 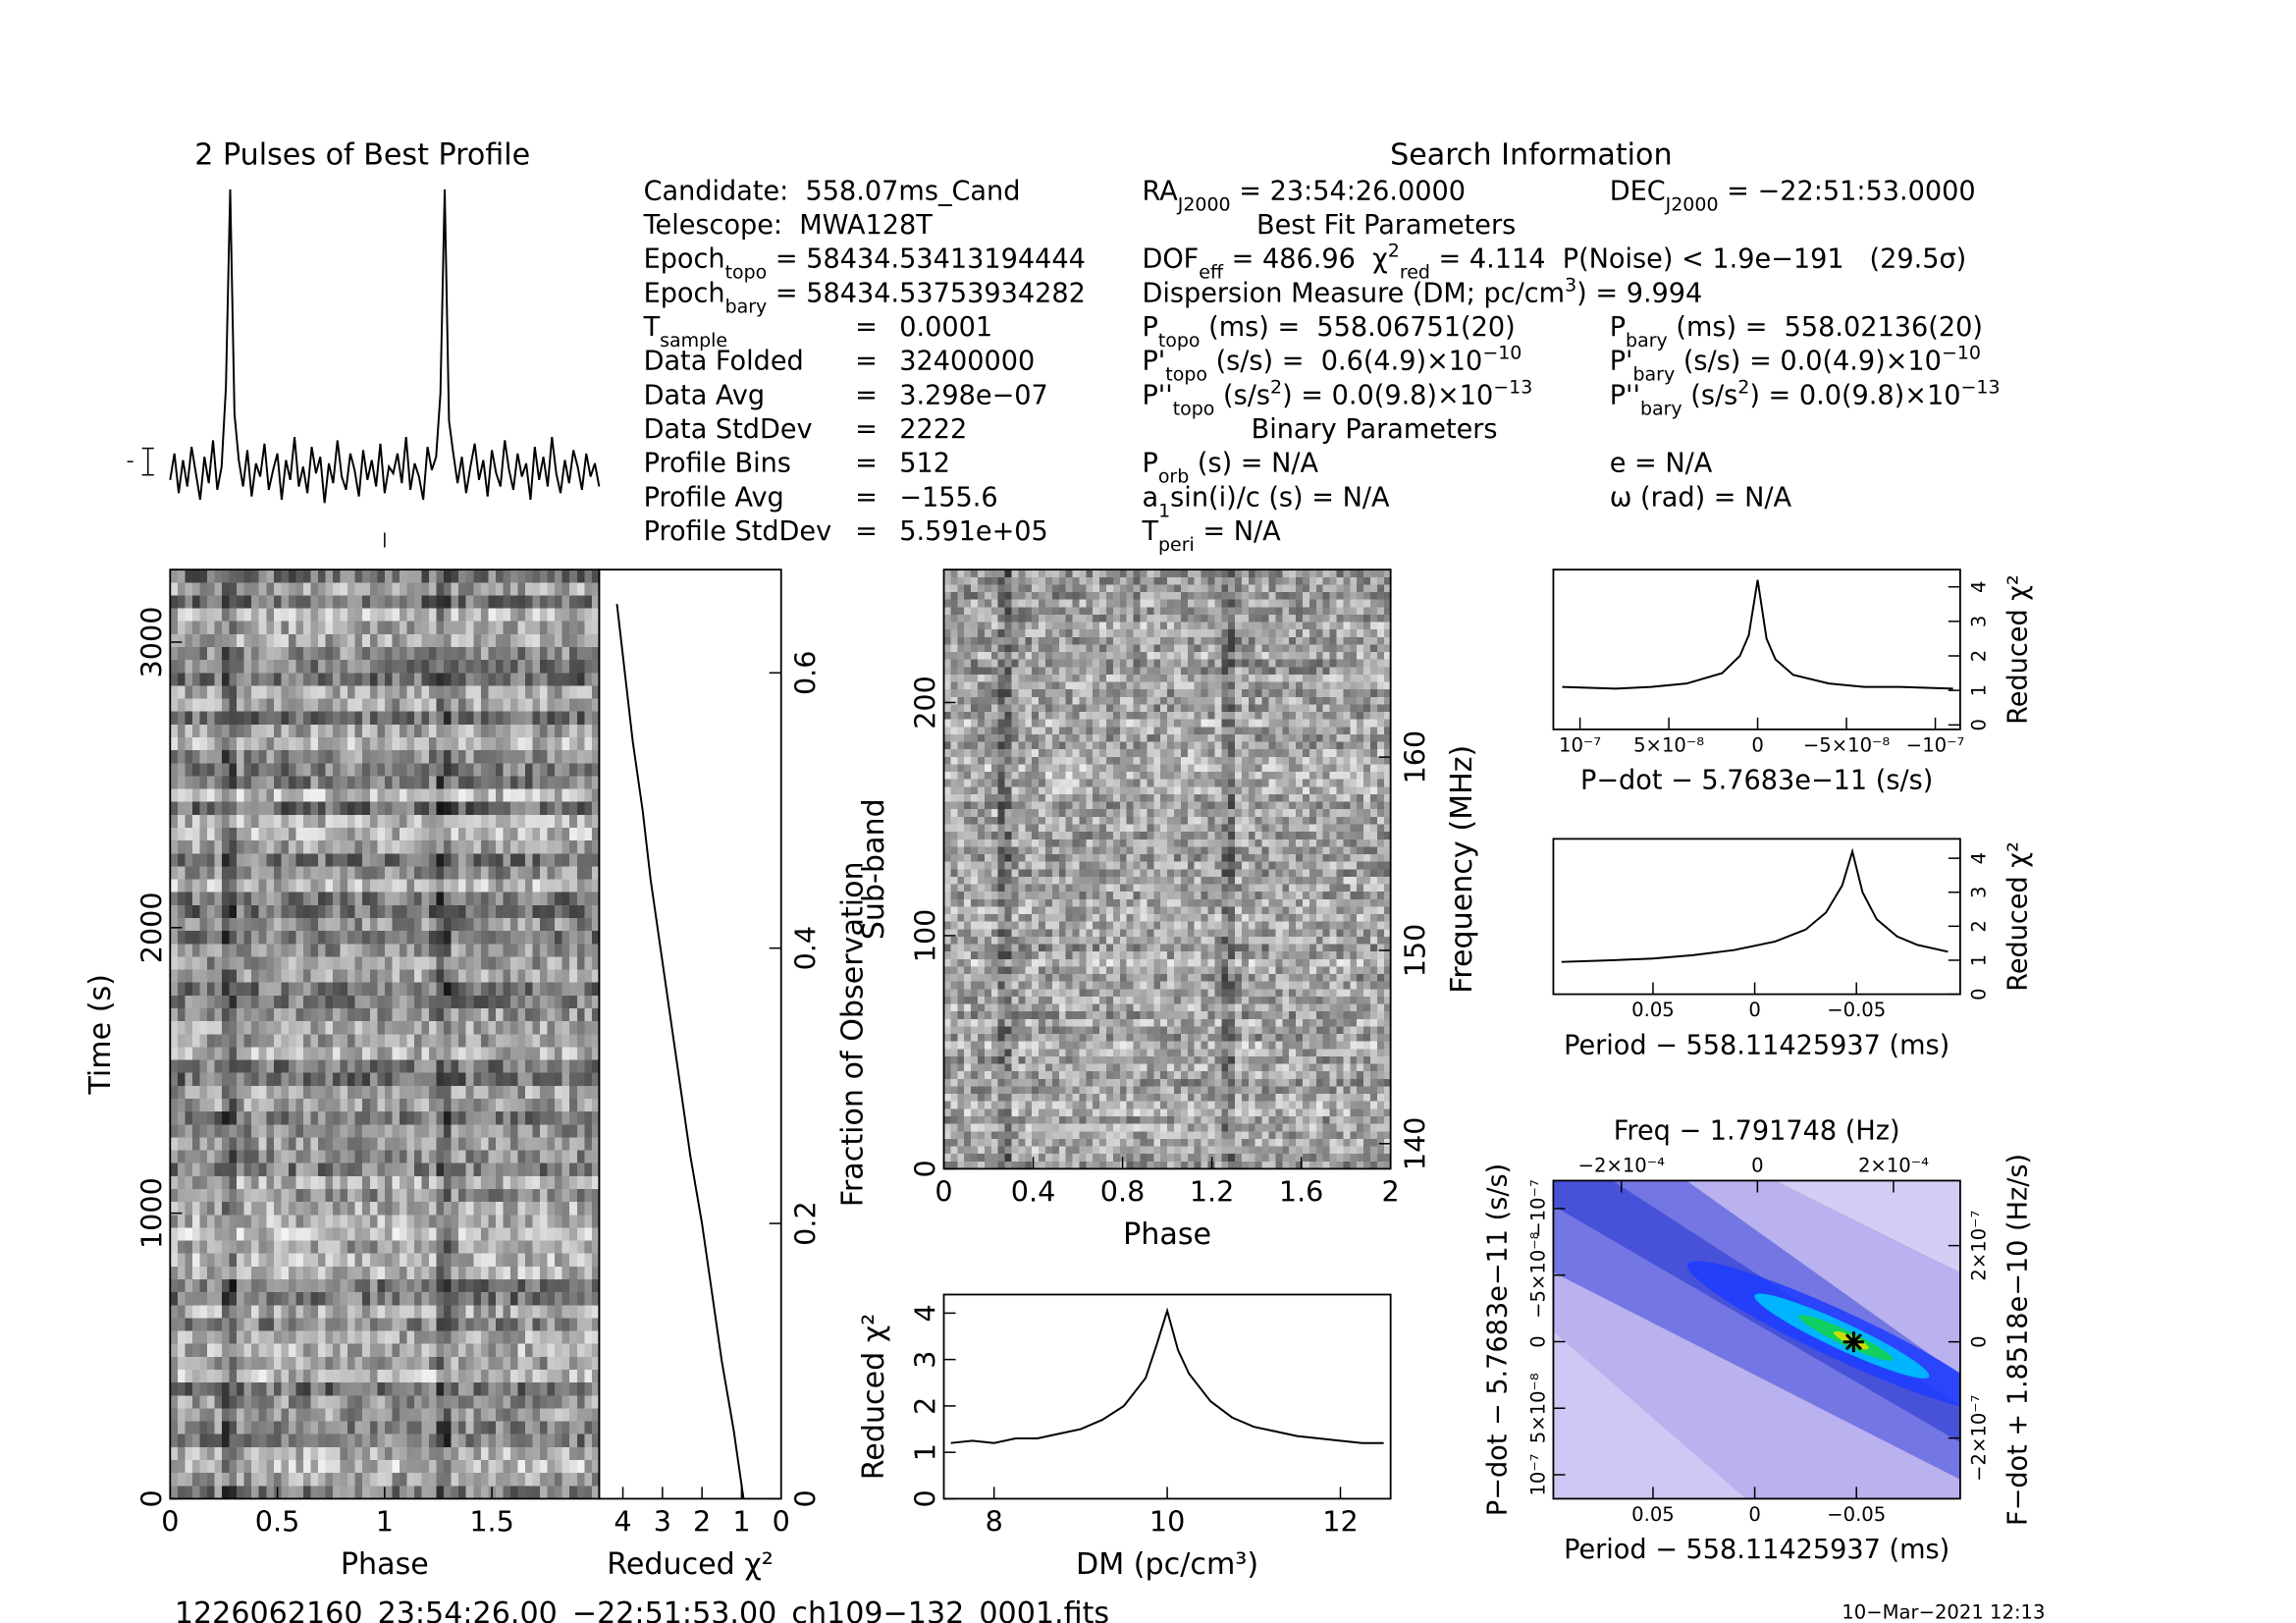 I want to click on subscript: red, so click(x=1415, y=273).